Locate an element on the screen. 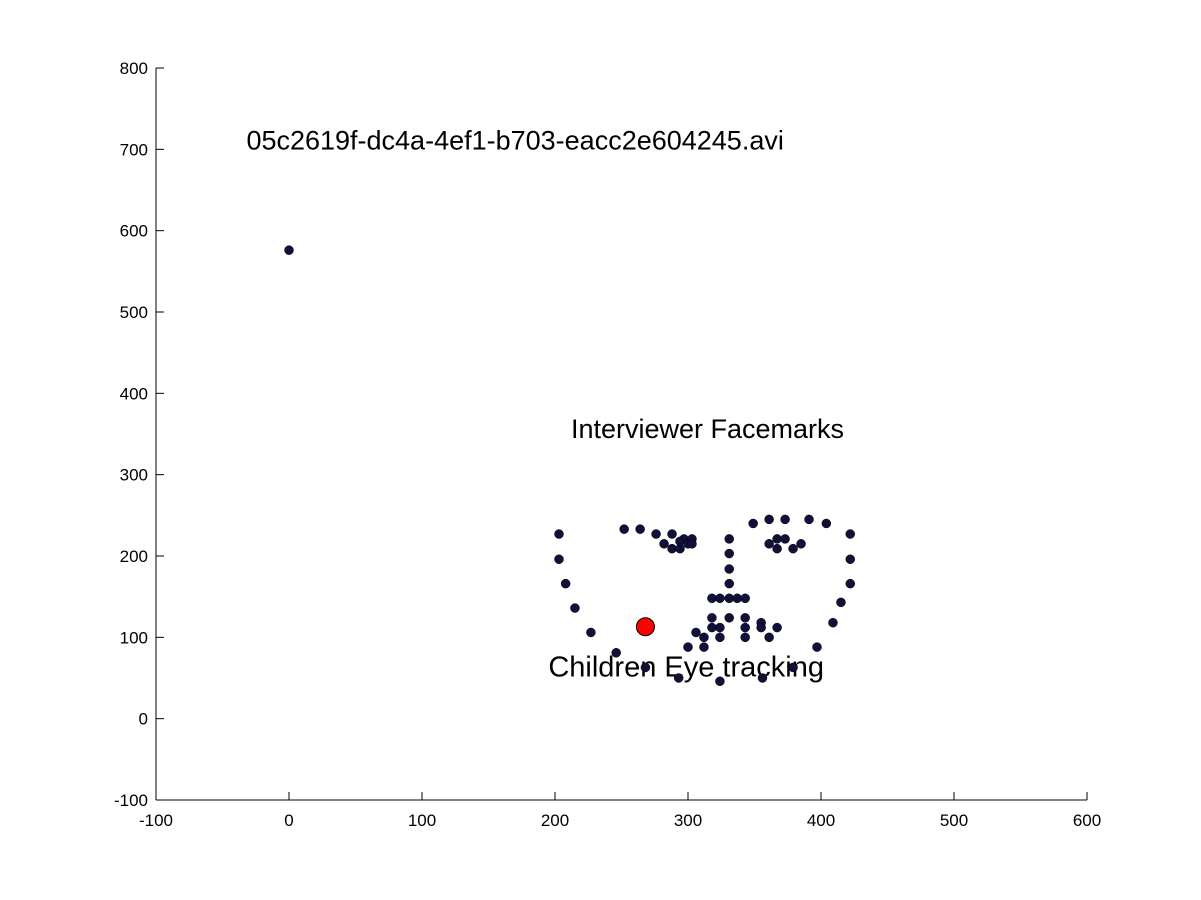 The height and width of the screenshot is (900, 1201). y-tick-label: -100 is located at coordinates (131, 800).